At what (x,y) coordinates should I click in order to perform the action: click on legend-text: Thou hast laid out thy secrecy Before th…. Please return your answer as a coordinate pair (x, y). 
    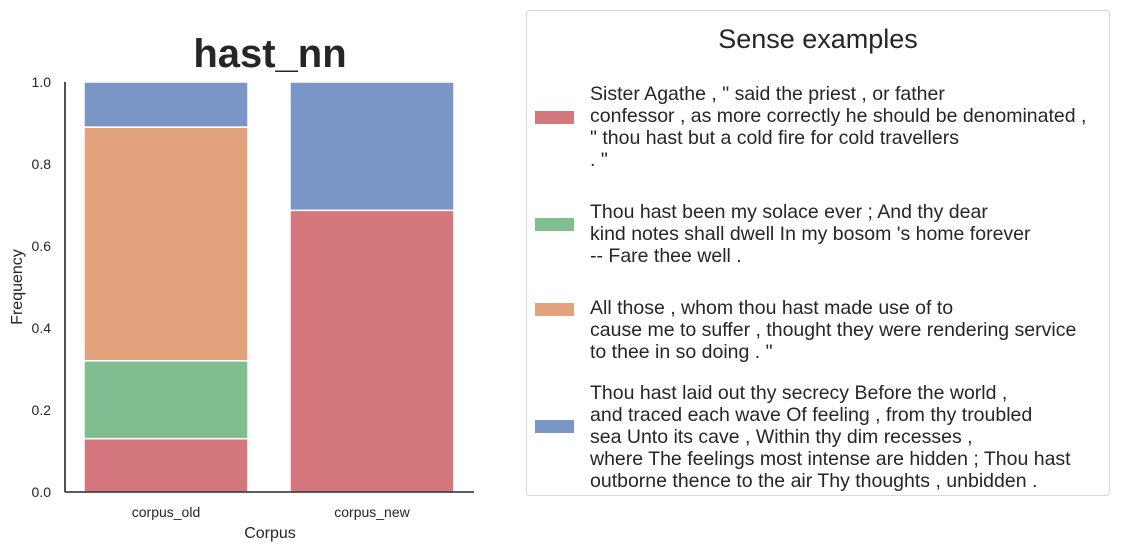
    Looking at the image, I should click on (830, 437).